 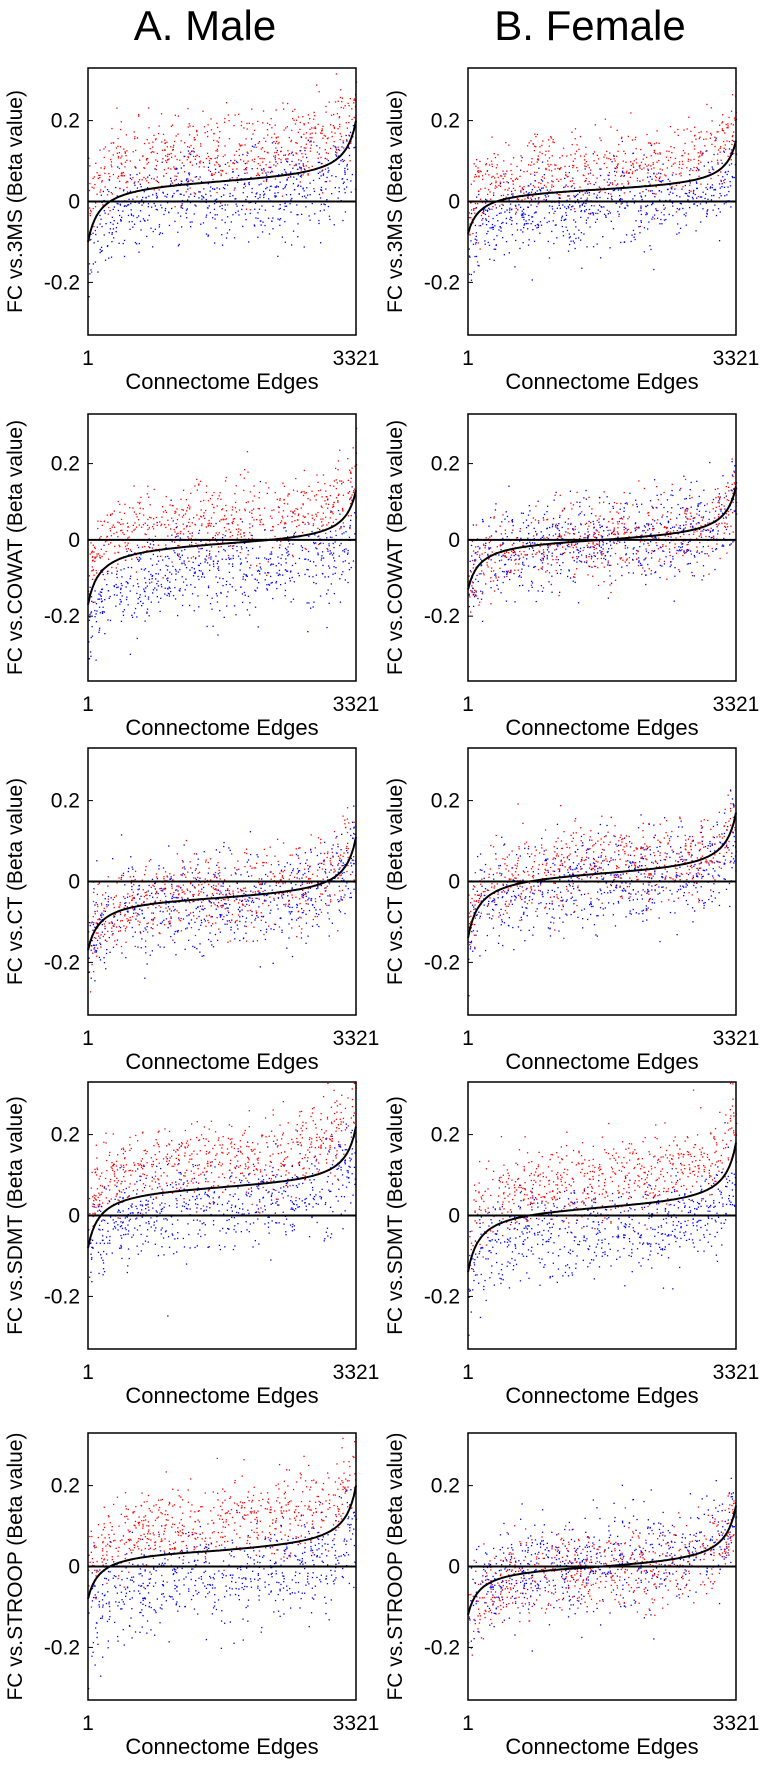 I want to click on sorted-curve, so click(x=602, y=187).